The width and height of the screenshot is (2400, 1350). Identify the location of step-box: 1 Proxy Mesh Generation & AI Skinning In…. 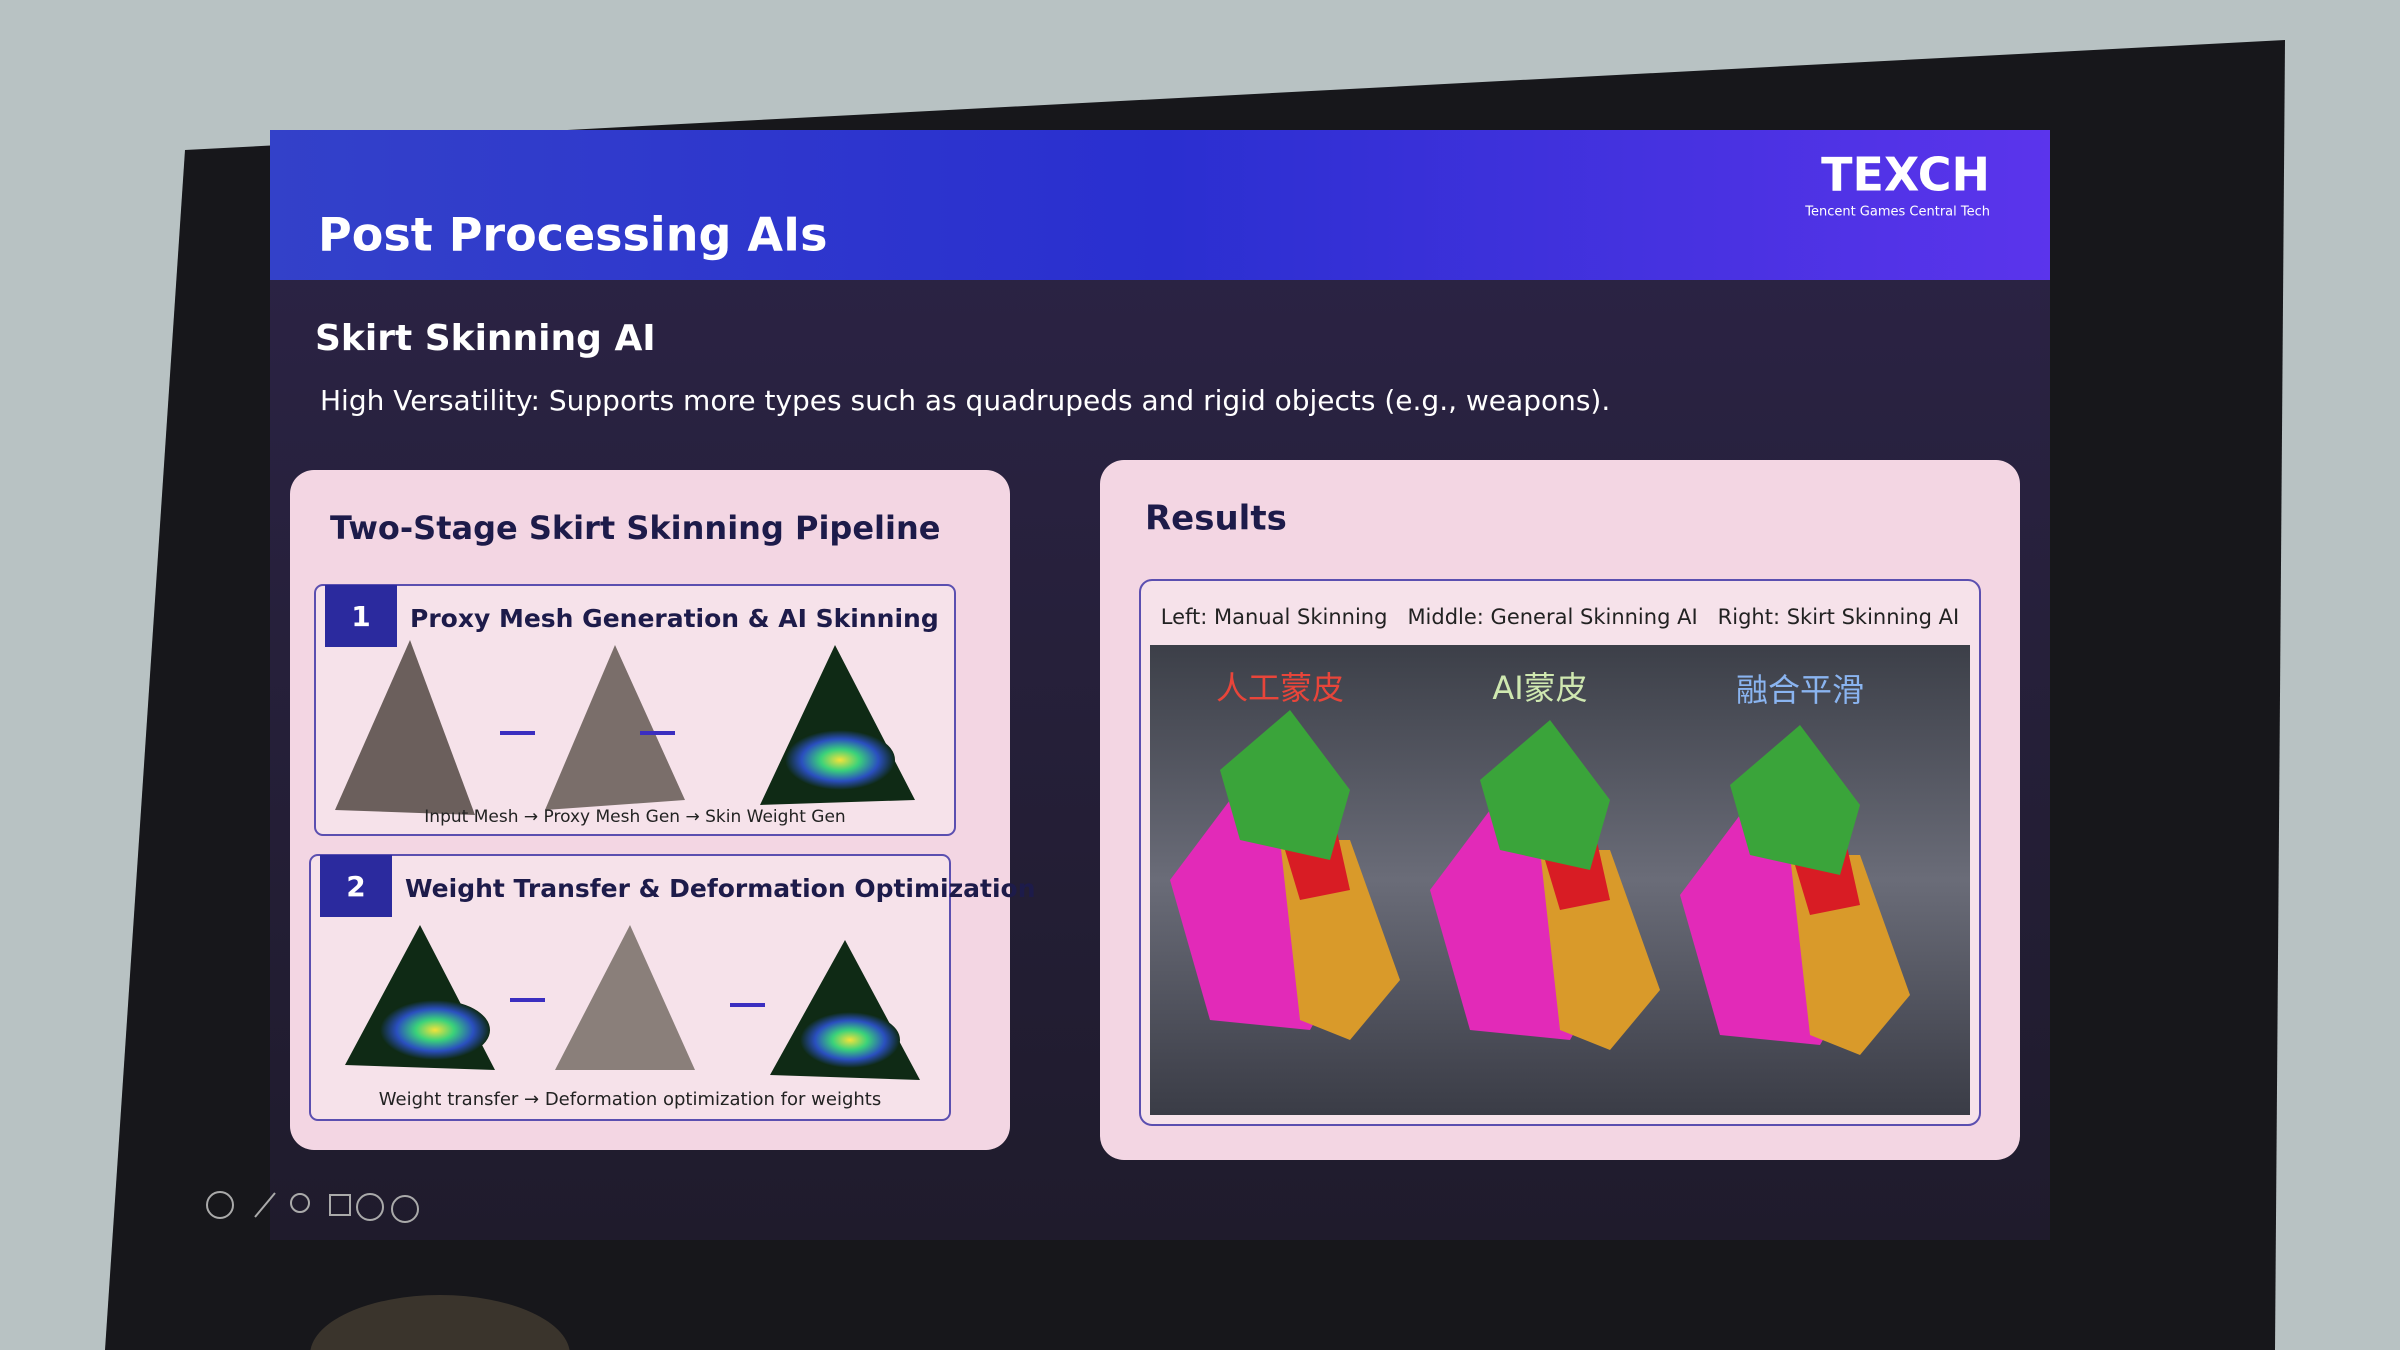
(635, 710).